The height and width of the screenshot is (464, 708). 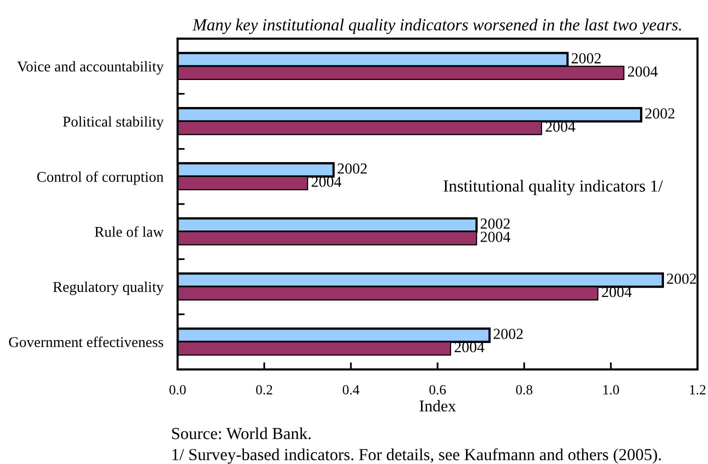 What do you see at coordinates (437, 390) in the screenshot?
I see `x-tick-label: 0.6` at bounding box center [437, 390].